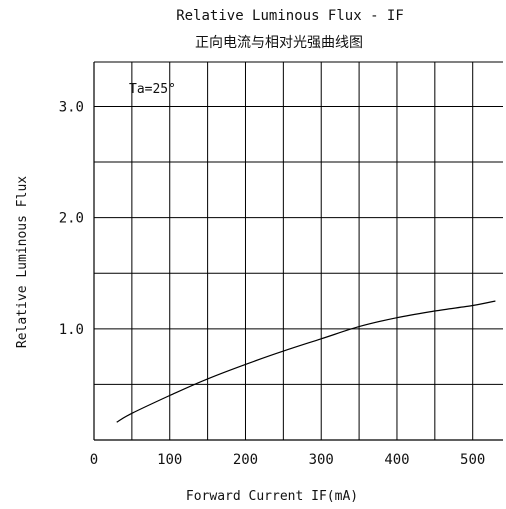  I want to click on x-tick-label: 400, so click(396, 460).